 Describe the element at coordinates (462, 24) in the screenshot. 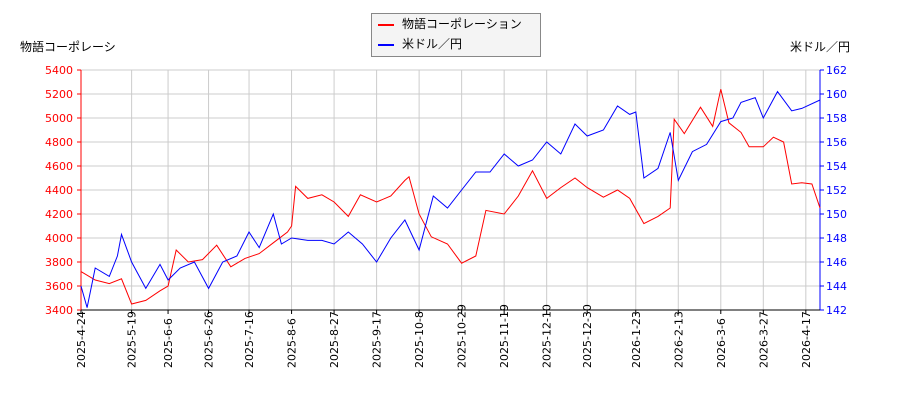

I see `legend-label: 物語コーポレーション` at that location.